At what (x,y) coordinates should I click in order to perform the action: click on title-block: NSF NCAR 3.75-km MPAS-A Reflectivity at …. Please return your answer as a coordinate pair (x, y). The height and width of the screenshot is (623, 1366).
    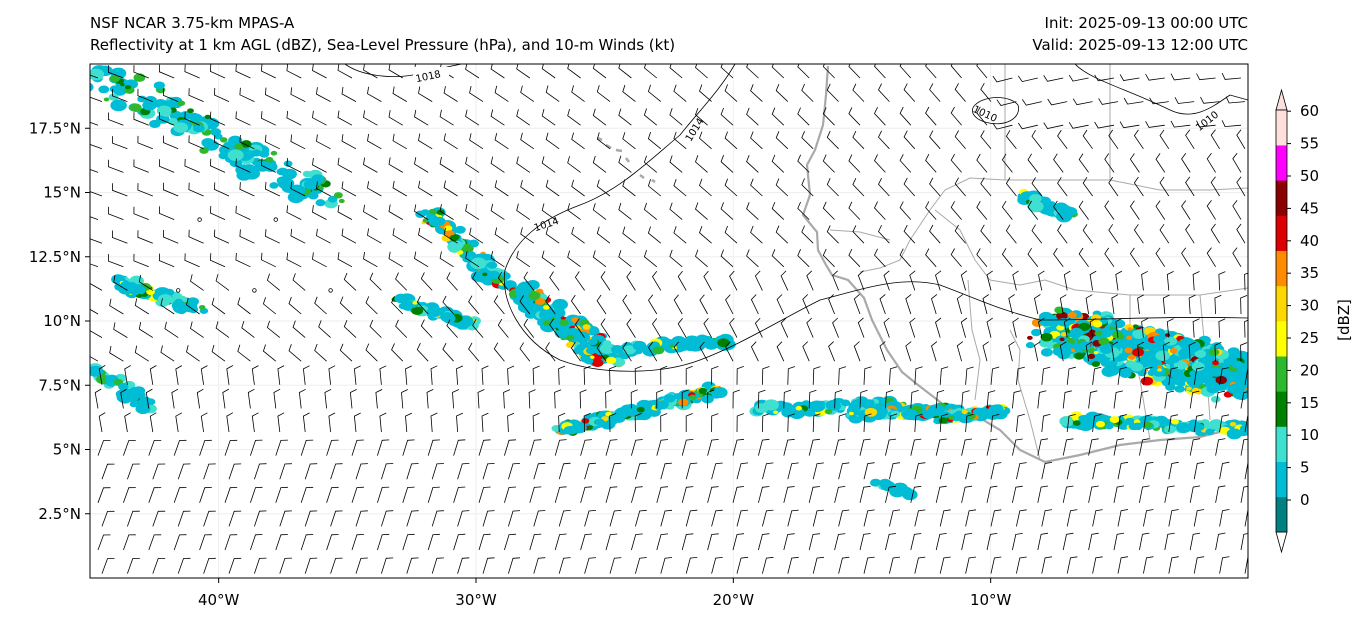
    Looking at the image, I should click on (382, 34).